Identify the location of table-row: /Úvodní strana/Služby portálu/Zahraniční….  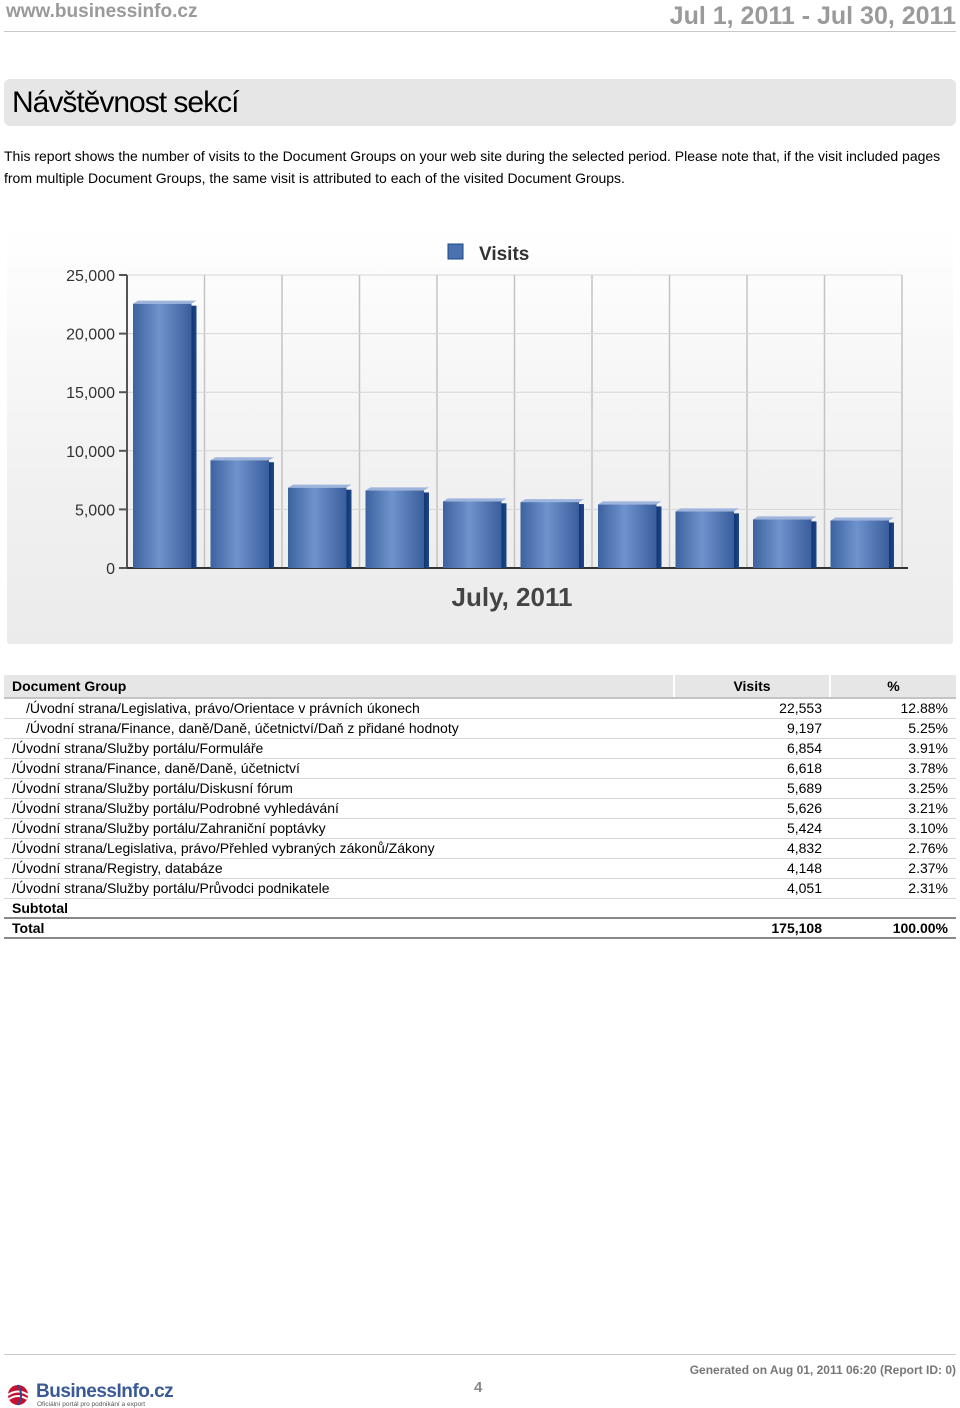
(480, 828).